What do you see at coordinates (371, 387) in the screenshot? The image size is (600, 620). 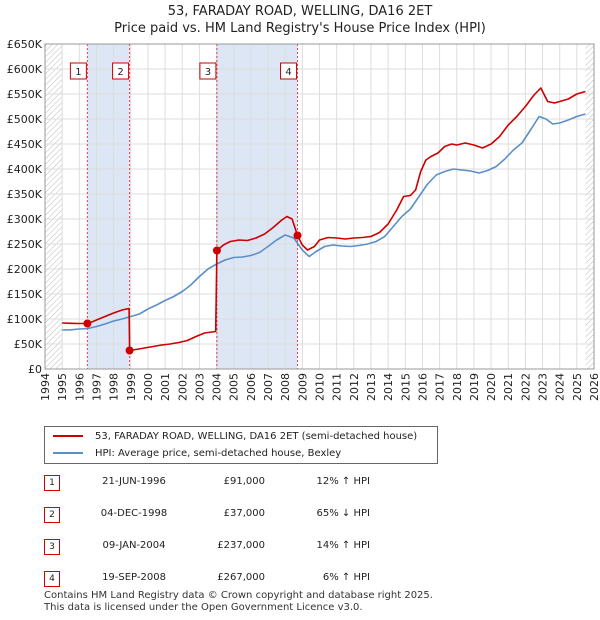 I see `x-tick-label: 2013` at bounding box center [371, 387].